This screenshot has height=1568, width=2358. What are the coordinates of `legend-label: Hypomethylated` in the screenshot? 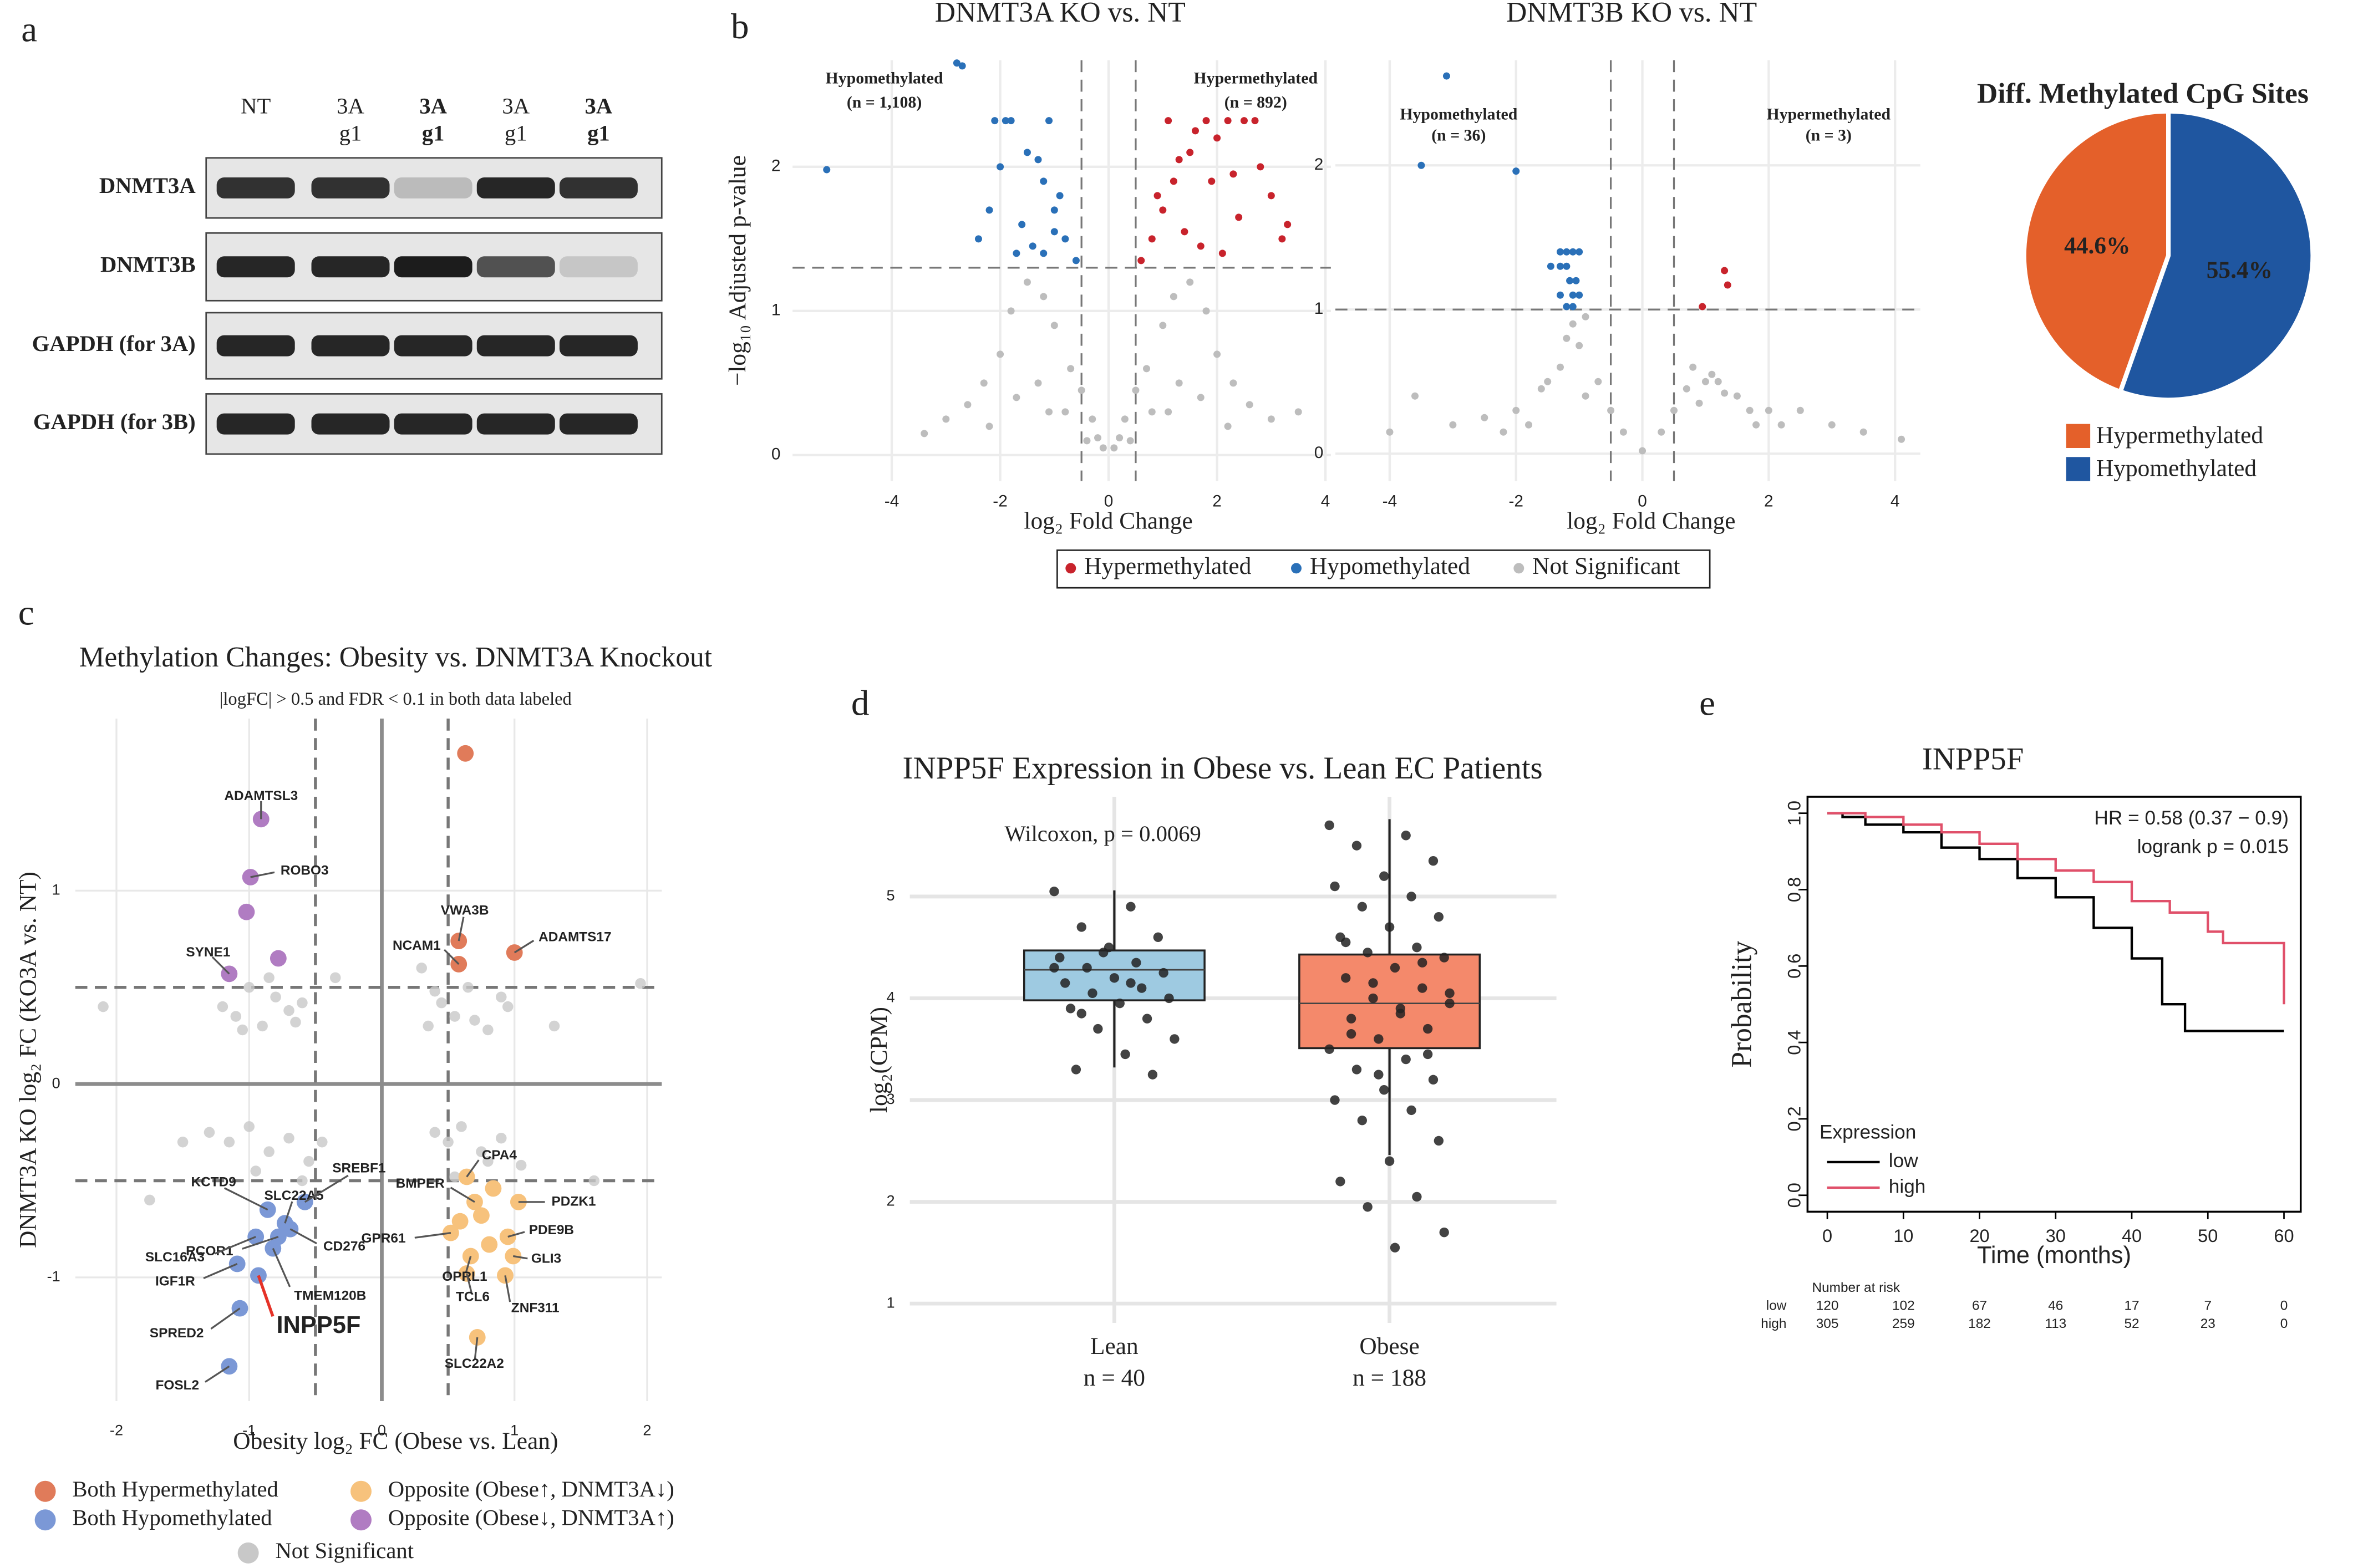 It's located at (2176, 469).